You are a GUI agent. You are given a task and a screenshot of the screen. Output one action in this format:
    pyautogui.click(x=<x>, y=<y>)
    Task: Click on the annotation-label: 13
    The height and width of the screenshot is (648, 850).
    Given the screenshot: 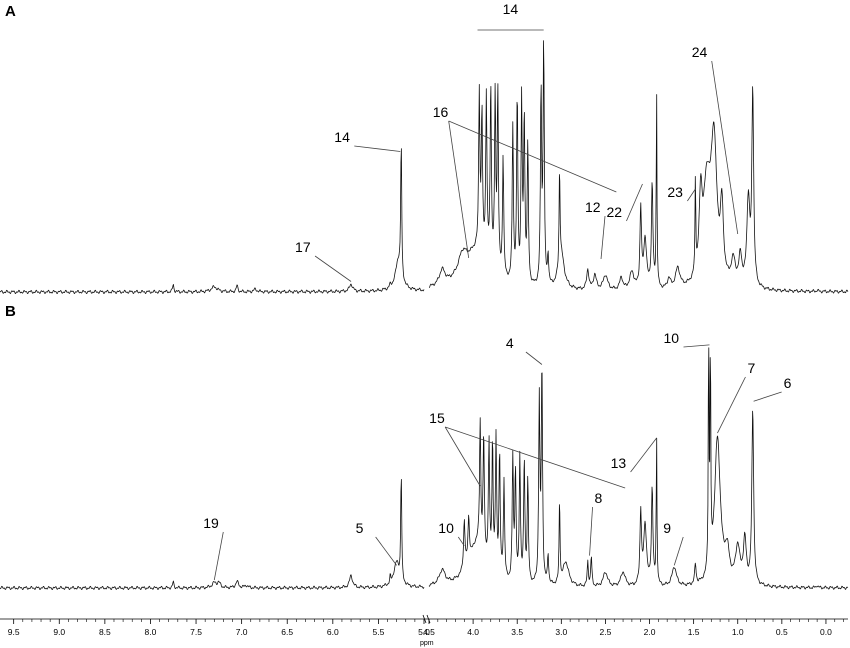 What is the action you would take?
    pyautogui.click(x=619, y=463)
    